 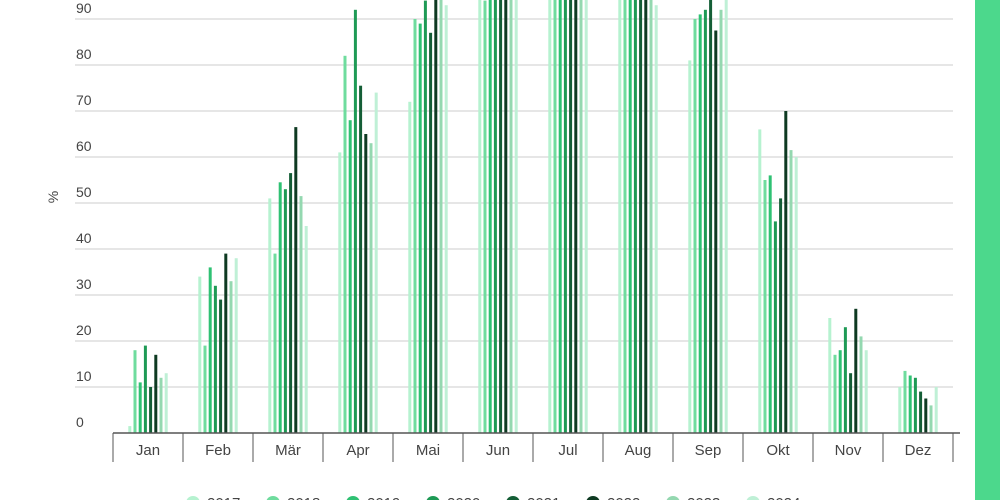 I want to click on accent-strip, so click(x=987, y=250).